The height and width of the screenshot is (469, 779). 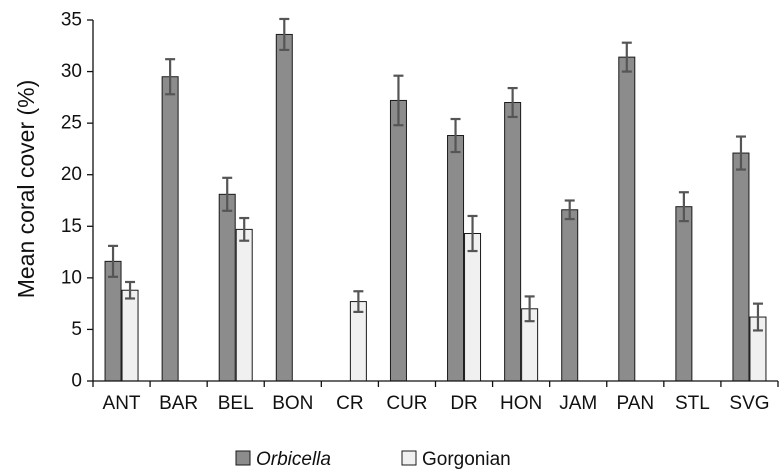 I want to click on x-tick-label-bon: BON, so click(x=292, y=403).